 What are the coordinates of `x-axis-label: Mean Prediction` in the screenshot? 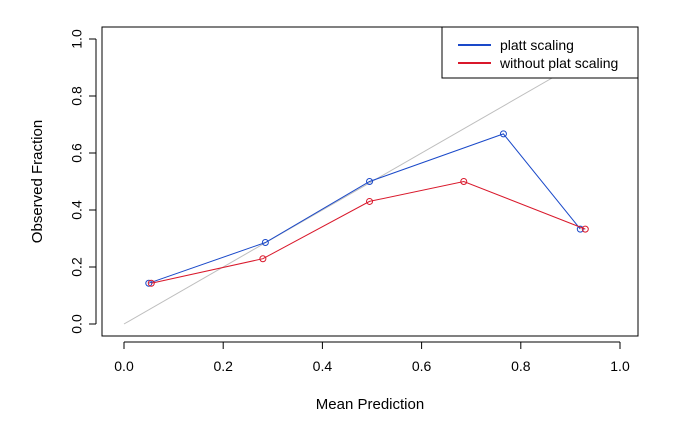 It's located at (370, 404).